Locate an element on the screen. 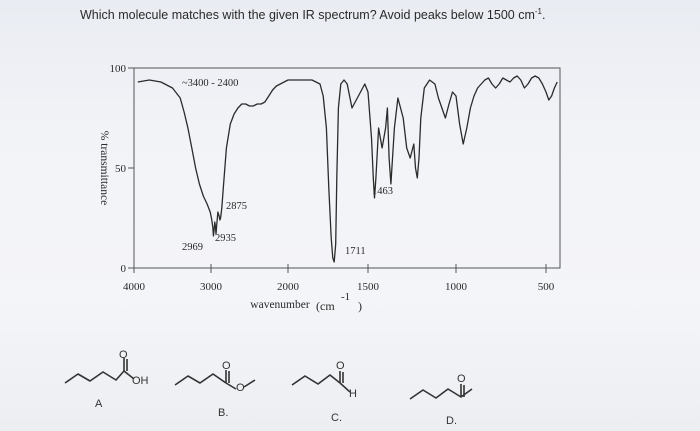  annotation-4: 1711 is located at coordinates (355, 251).